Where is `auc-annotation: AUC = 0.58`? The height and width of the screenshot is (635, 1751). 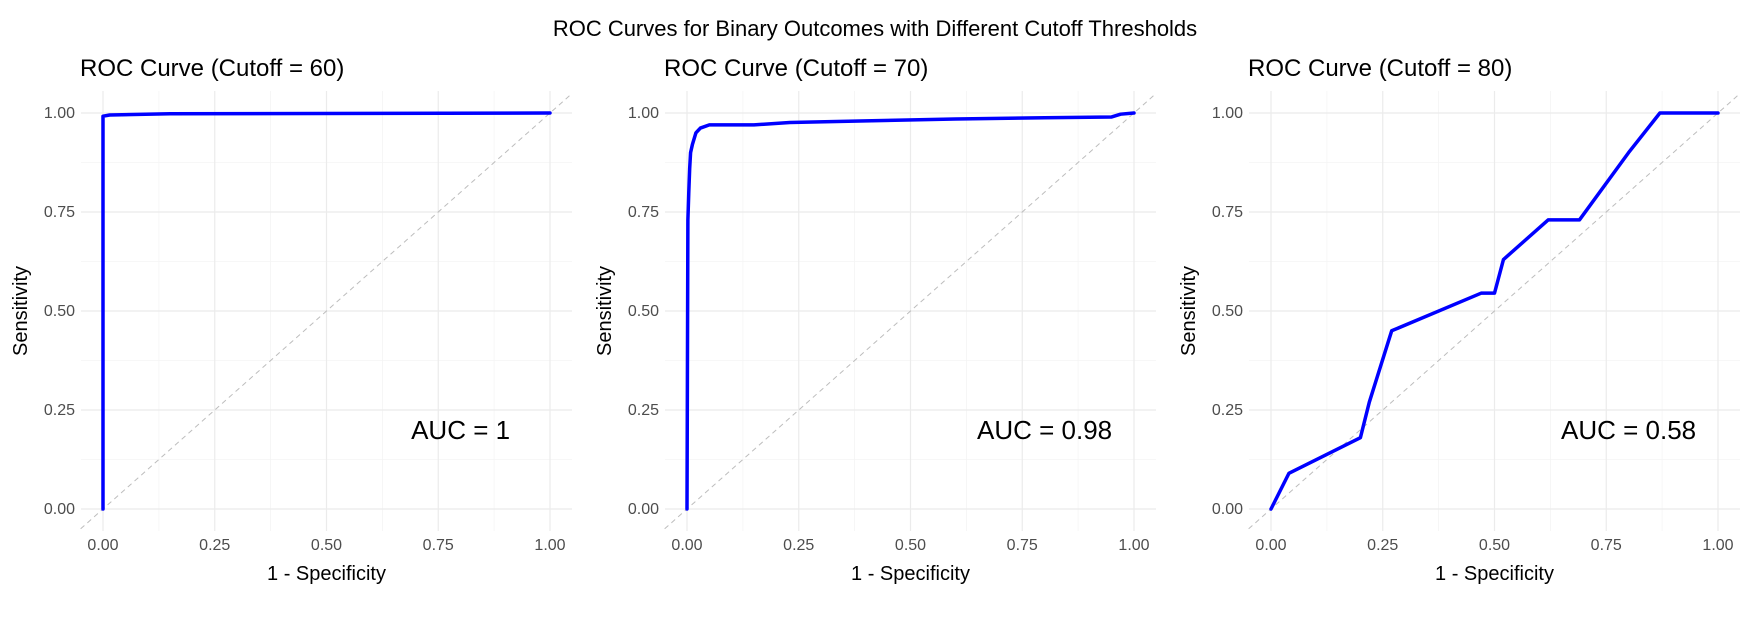
auc-annotation: AUC = 0.58 is located at coordinates (1628, 430).